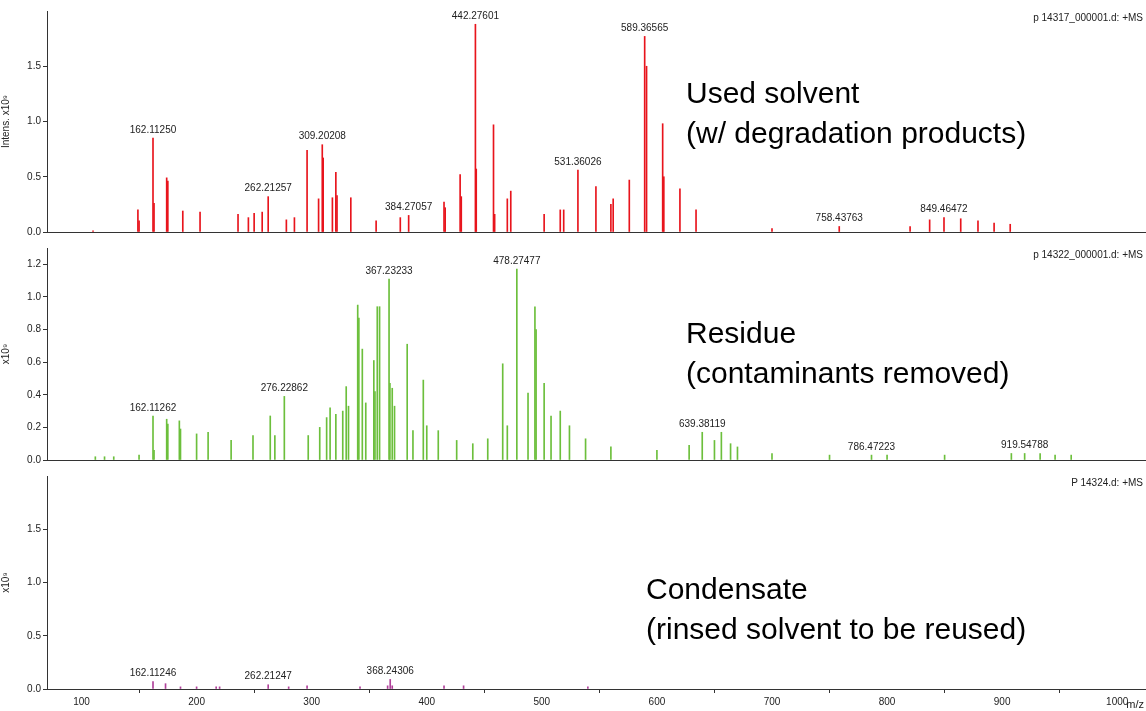 The width and height of the screenshot is (1146, 711). I want to click on annotation: 368.24306, so click(390, 671).